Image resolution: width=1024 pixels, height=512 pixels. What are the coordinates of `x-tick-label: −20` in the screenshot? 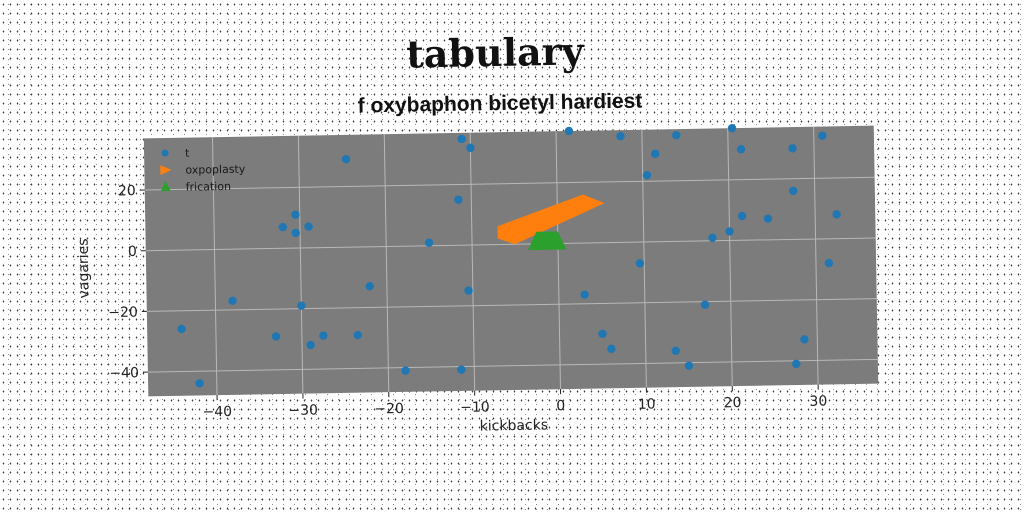 It's located at (389, 409).